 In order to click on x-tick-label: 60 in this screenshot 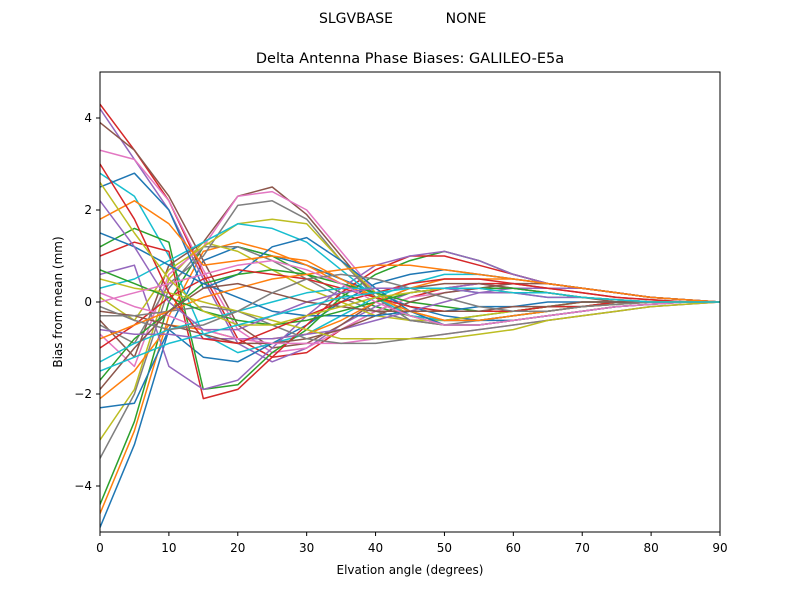, I will do `click(513, 548)`.